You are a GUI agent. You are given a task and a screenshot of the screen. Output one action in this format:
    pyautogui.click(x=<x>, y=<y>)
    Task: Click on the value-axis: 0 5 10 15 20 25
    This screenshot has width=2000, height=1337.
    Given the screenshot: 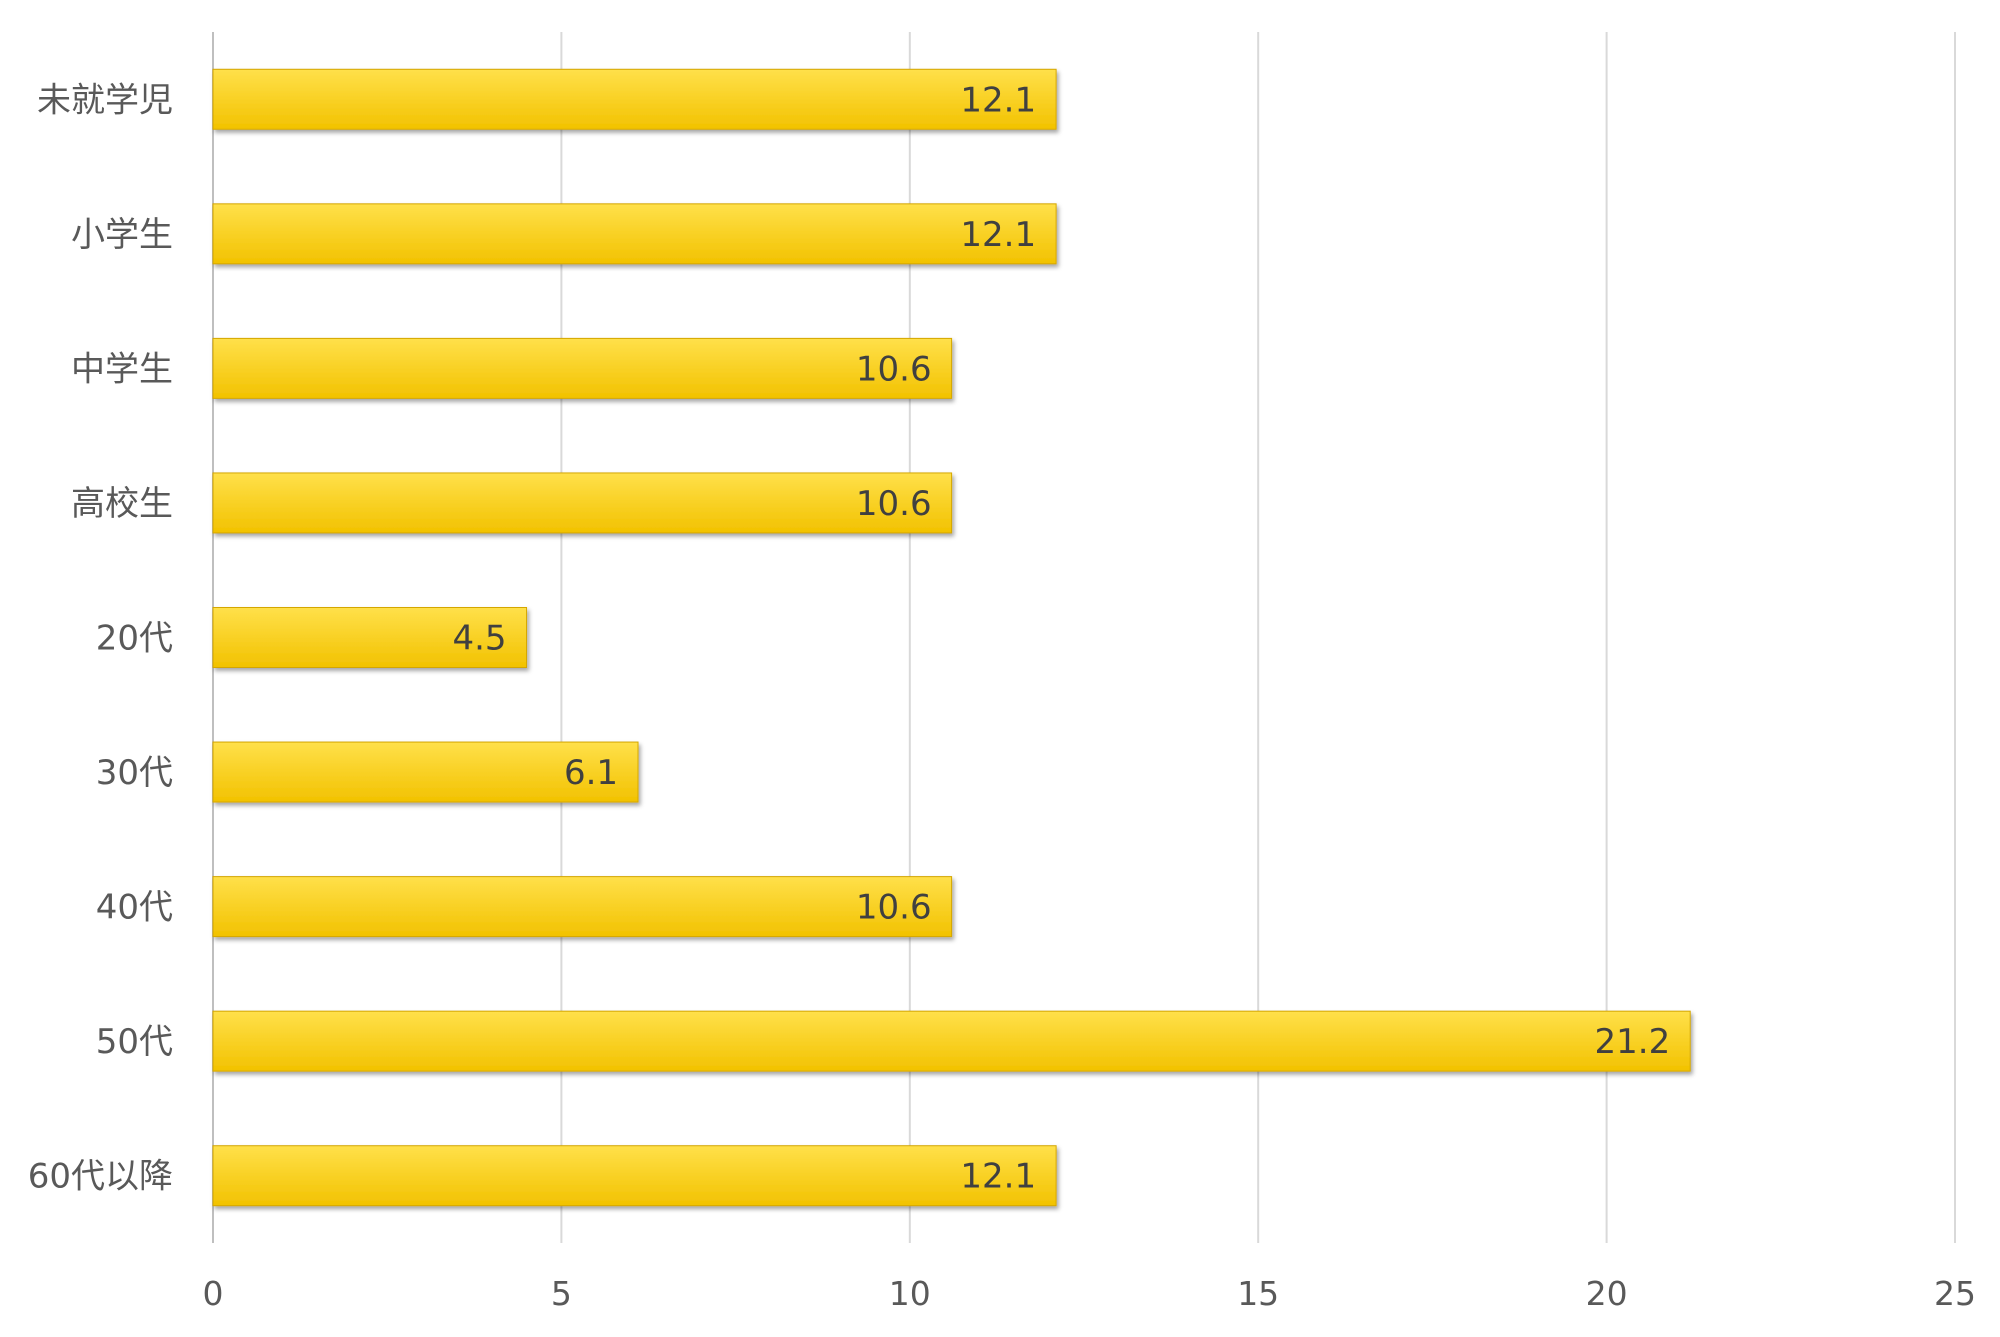 What is the action you would take?
    pyautogui.click(x=1090, y=1293)
    